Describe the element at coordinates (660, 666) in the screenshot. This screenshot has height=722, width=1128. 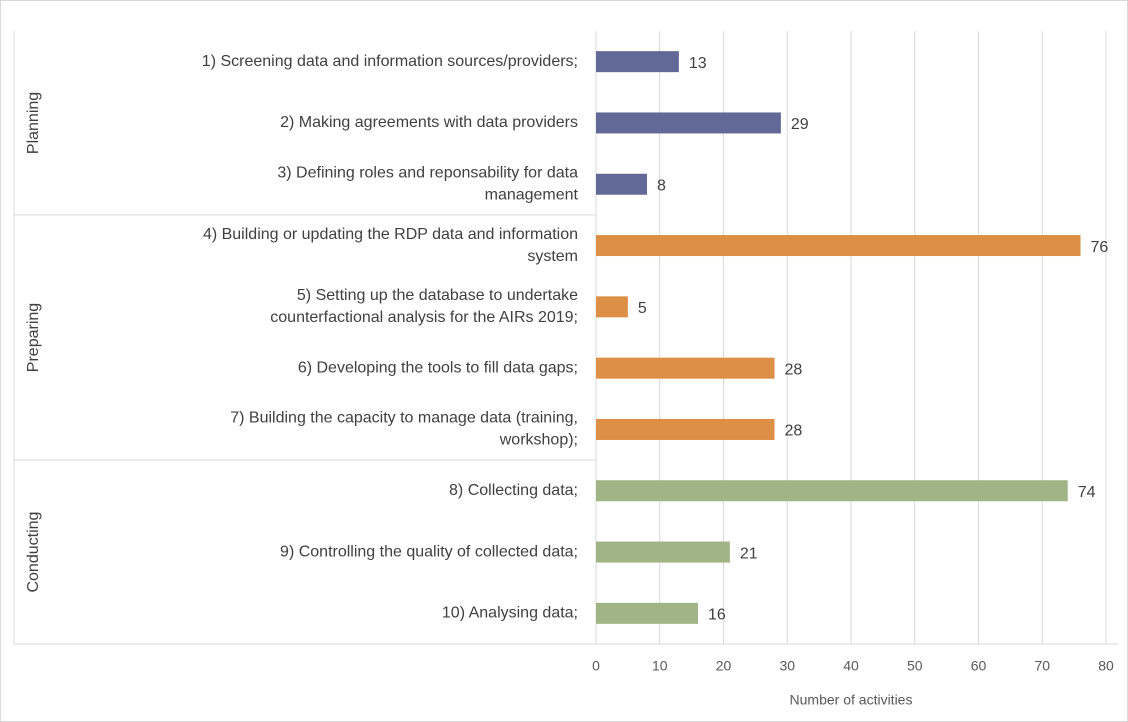
I see `x-tick-label: 10` at that location.